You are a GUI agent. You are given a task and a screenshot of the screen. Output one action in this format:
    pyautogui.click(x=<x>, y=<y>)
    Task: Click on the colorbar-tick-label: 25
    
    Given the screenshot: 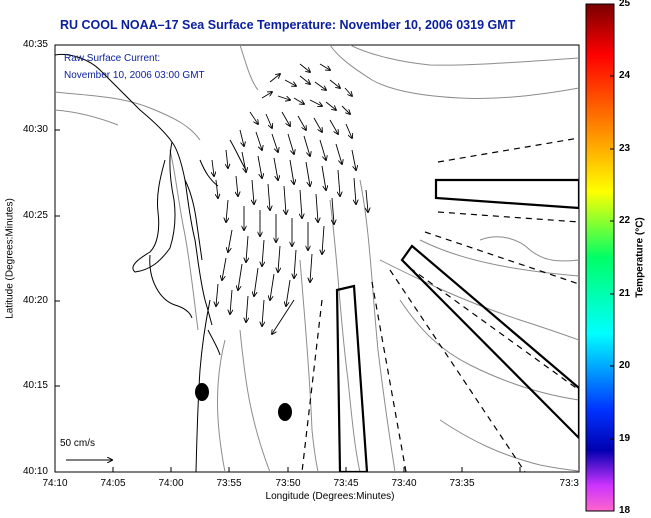 What is the action you would take?
    pyautogui.click(x=625, y=4)
    